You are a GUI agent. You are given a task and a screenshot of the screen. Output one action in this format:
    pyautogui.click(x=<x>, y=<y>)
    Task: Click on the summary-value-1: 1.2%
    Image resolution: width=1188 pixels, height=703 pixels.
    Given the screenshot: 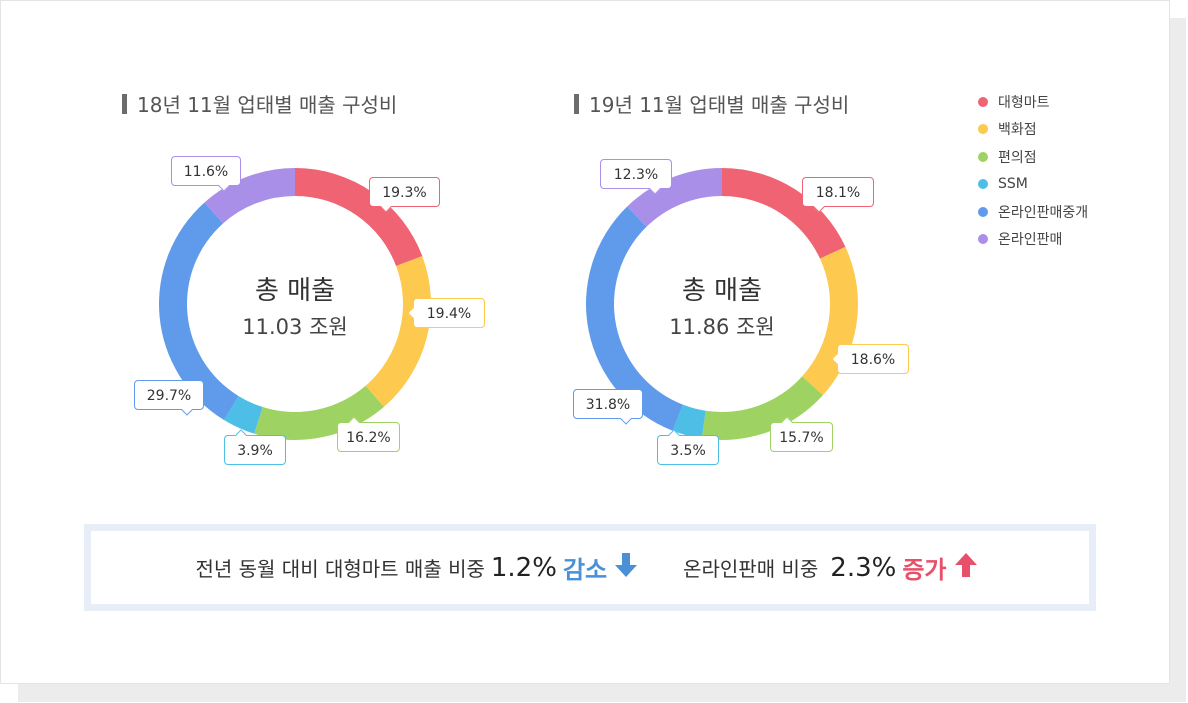 What is the action you would take?
    pyautogui.click(x=523, y=567)
    